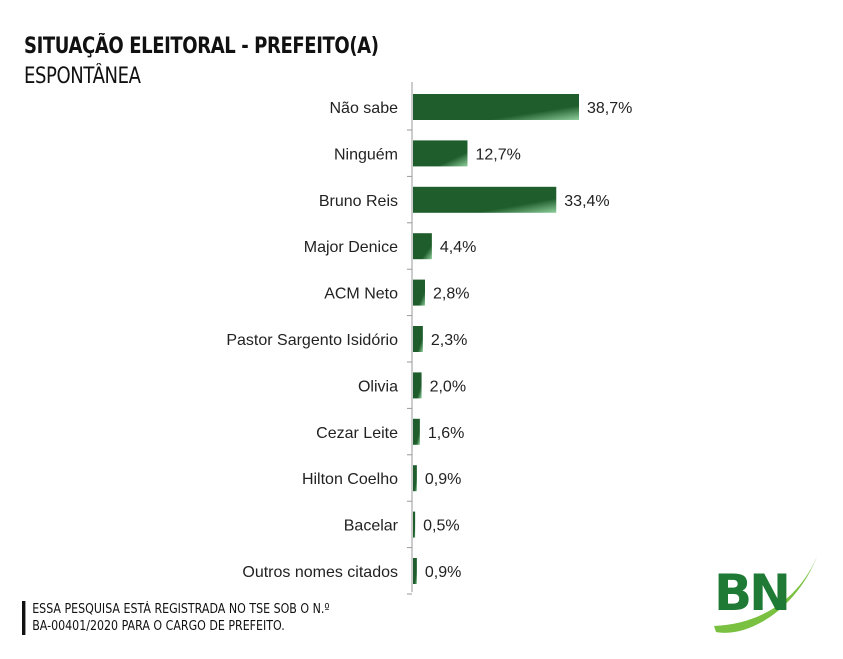 This screenshot has height=659, width=843. What do you see at coordinates (609, 108) in the screenshot?
I see `value-label: 38,7%` at bounding box center [609, 108].